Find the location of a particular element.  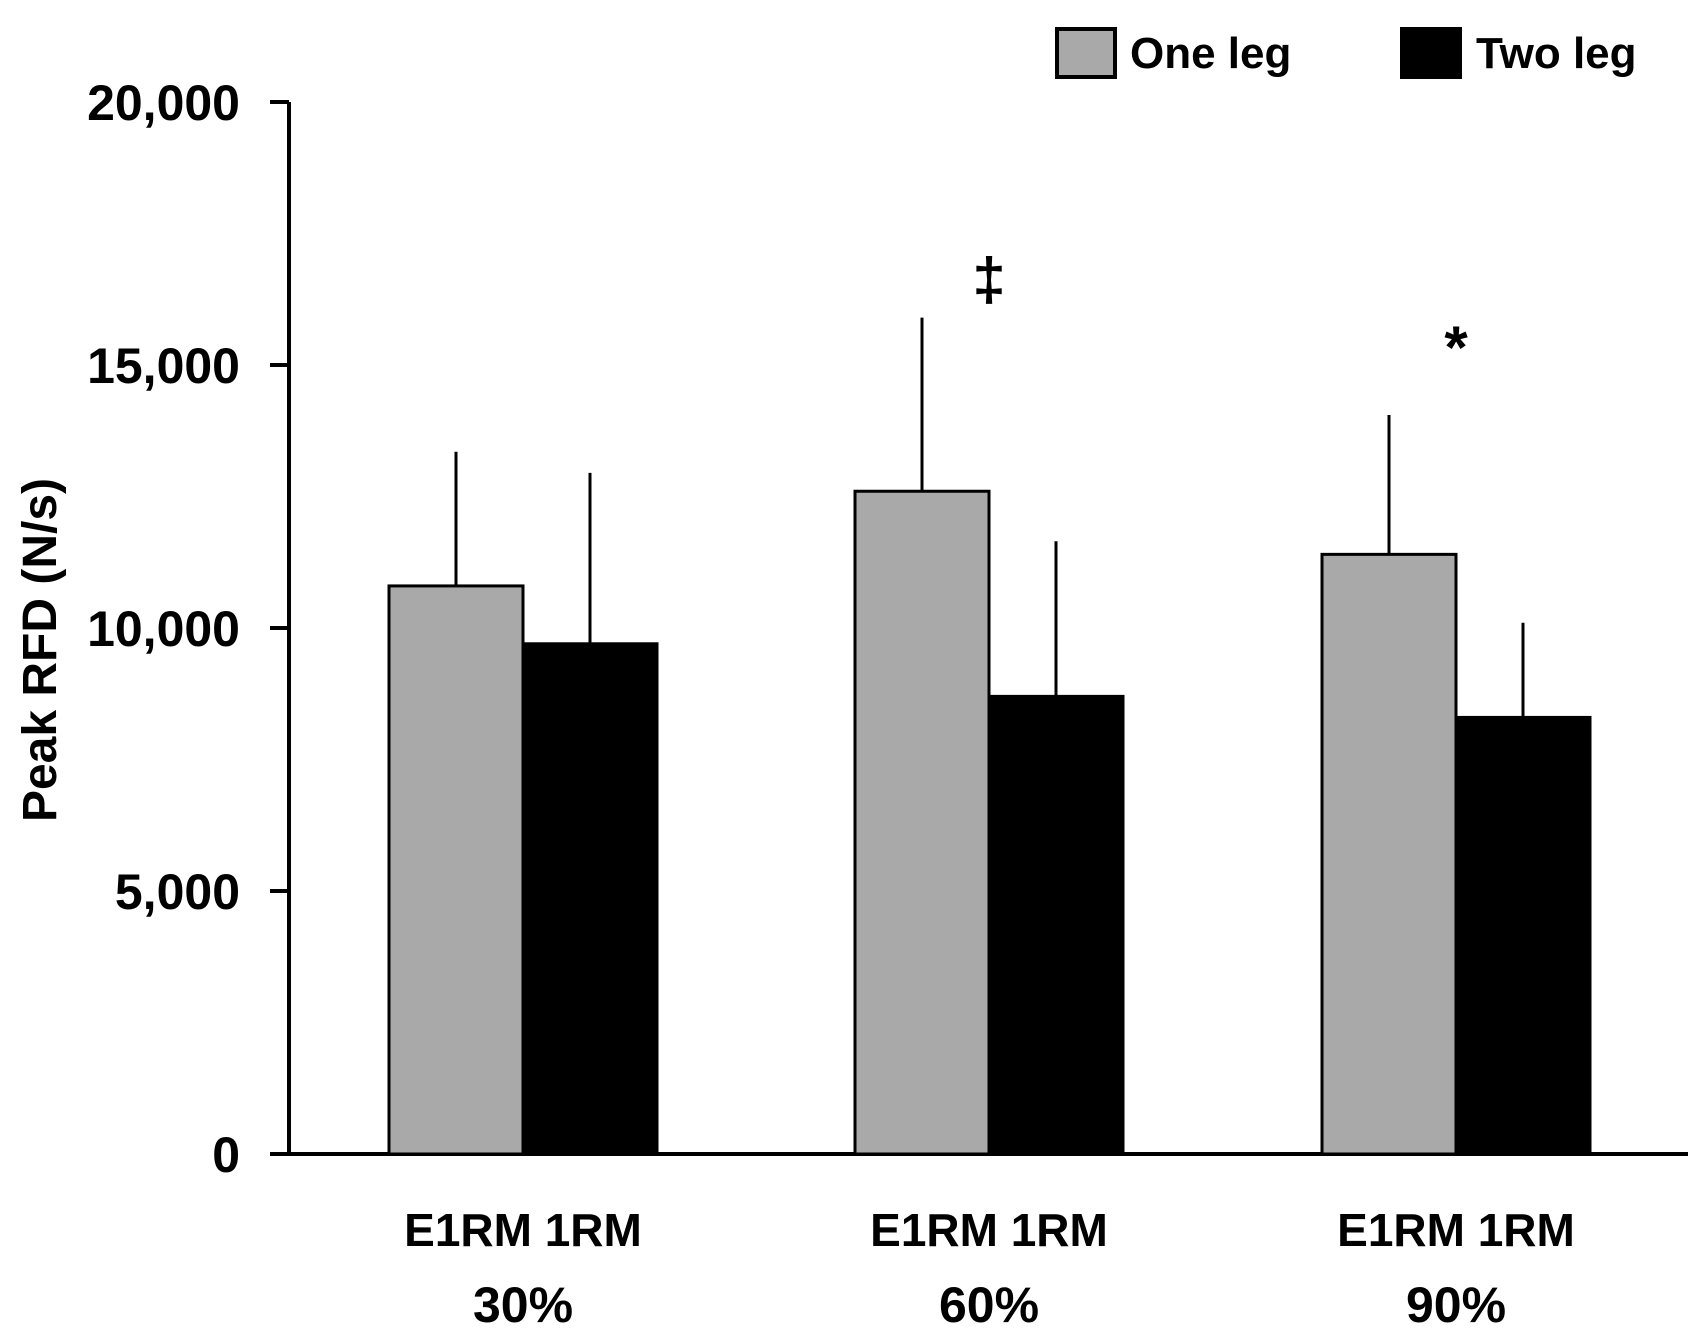

y-ticks: 0 5,000 10,000 15,000 20,000 is located at coordinates (188, 629).